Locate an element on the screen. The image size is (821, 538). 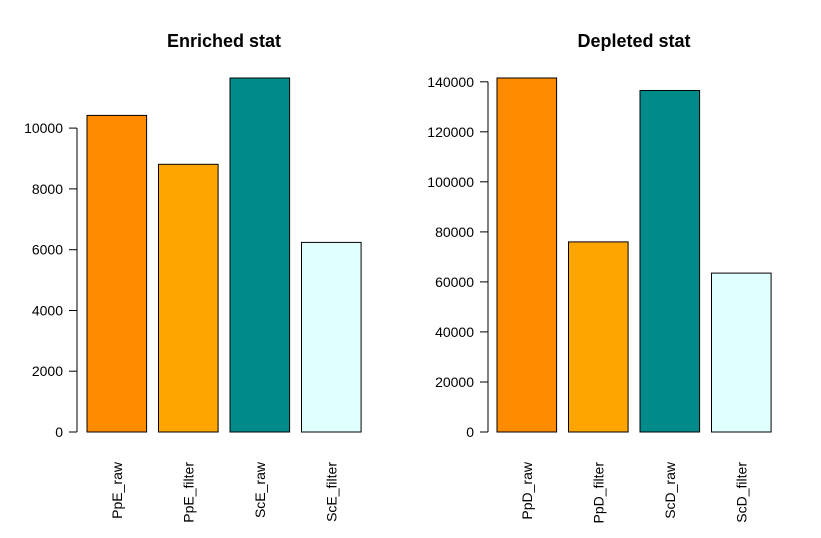
x-tick-label: ScD_raw is located at coordinates (670, 490).